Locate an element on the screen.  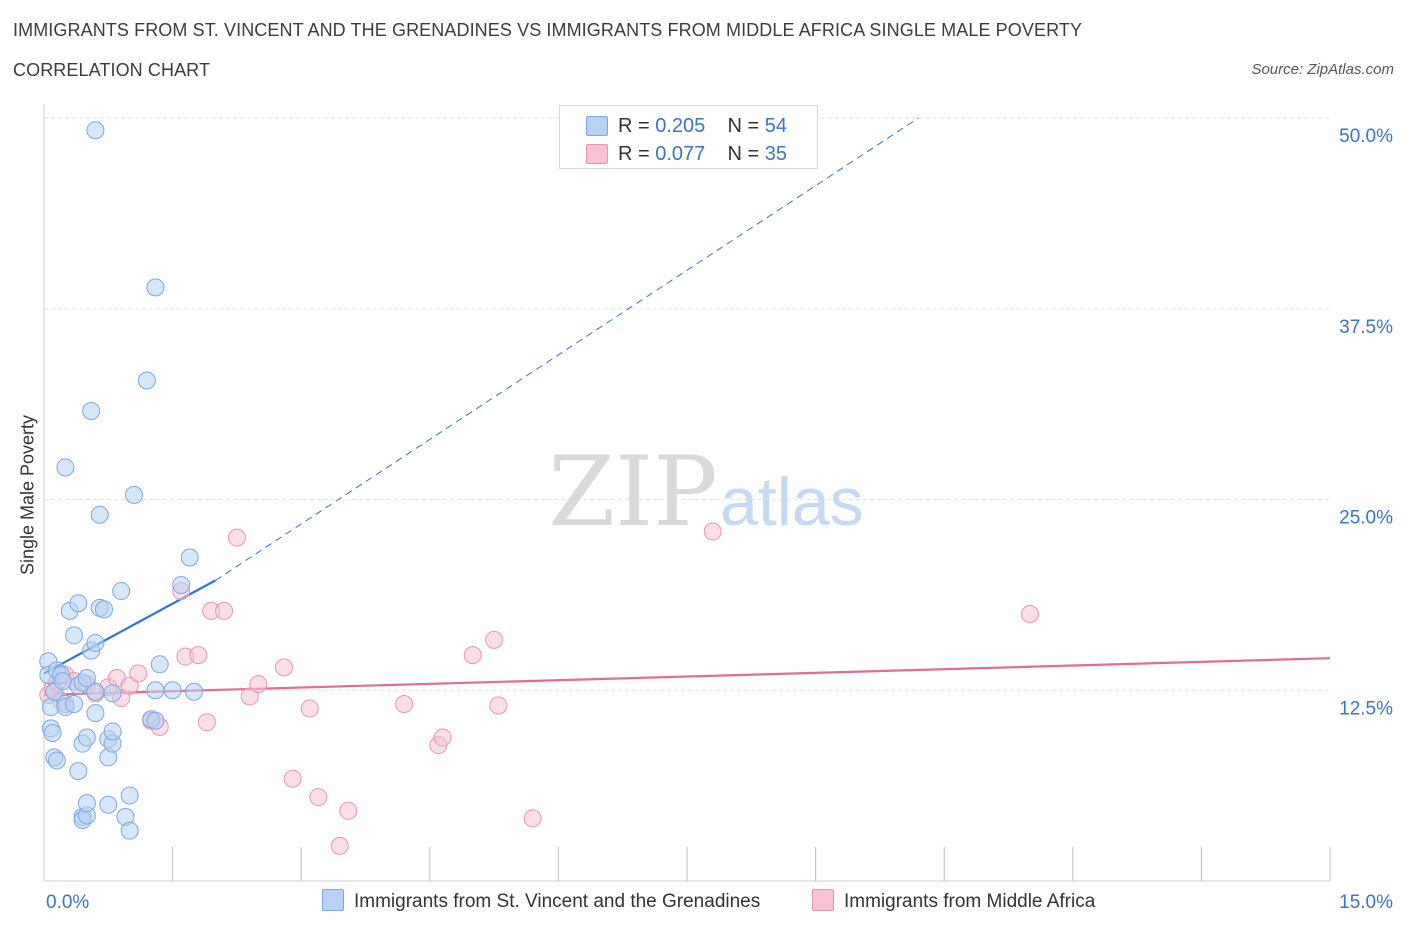
bottom-legend-label-series2: Immigrants from Middle Africa is located at coordinates (970, 901).